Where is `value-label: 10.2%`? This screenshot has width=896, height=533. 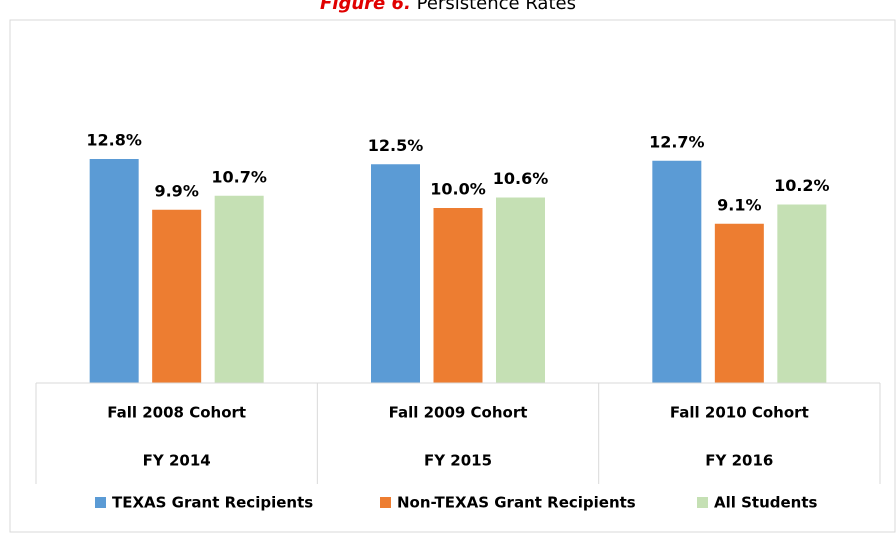 value-label: 10.2% is located at coordinates (802, 185).